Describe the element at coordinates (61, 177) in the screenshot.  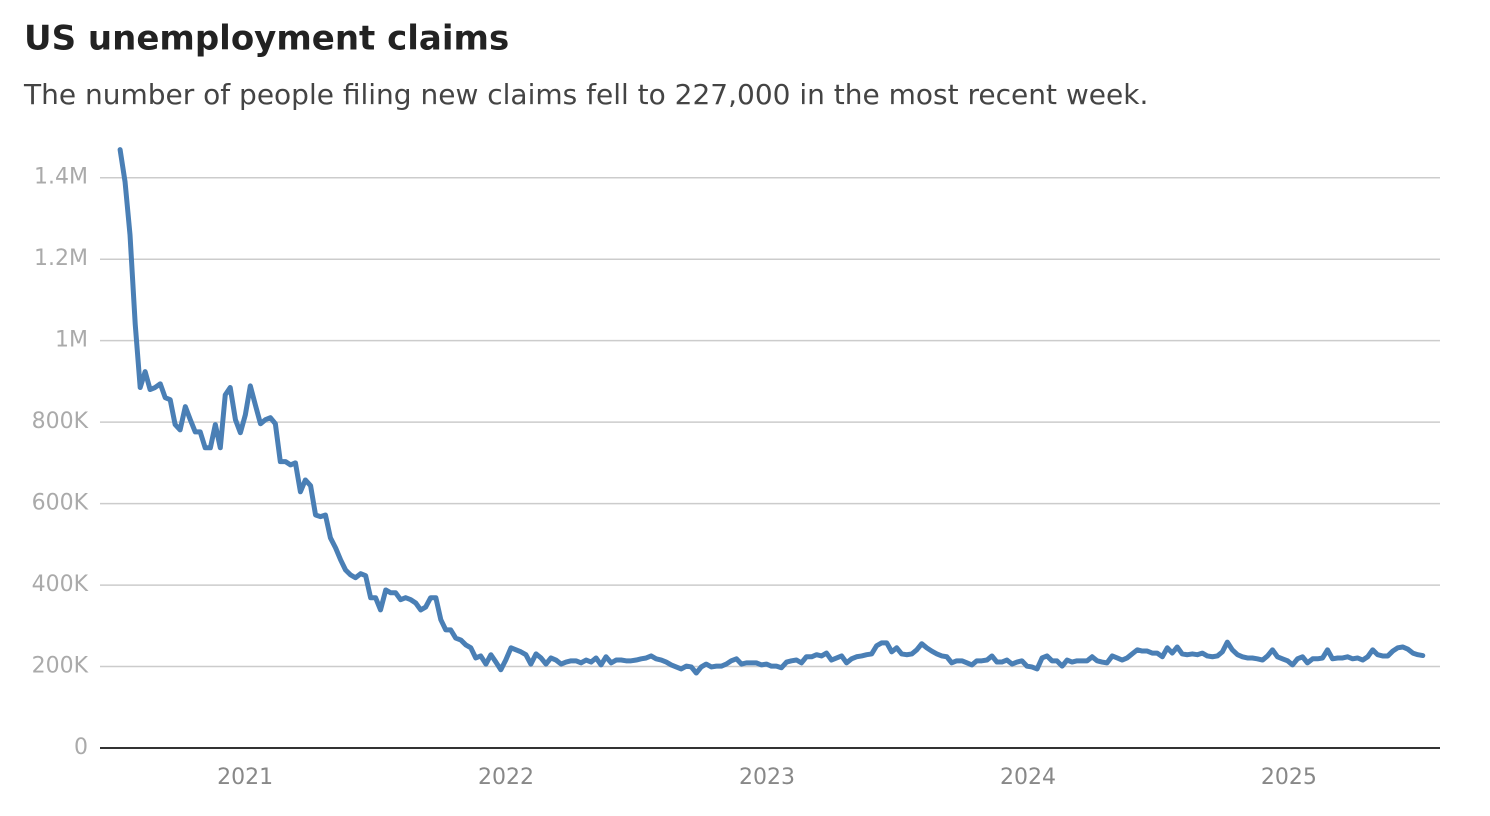
I see `y-tick-label: 1.4M` at that location.